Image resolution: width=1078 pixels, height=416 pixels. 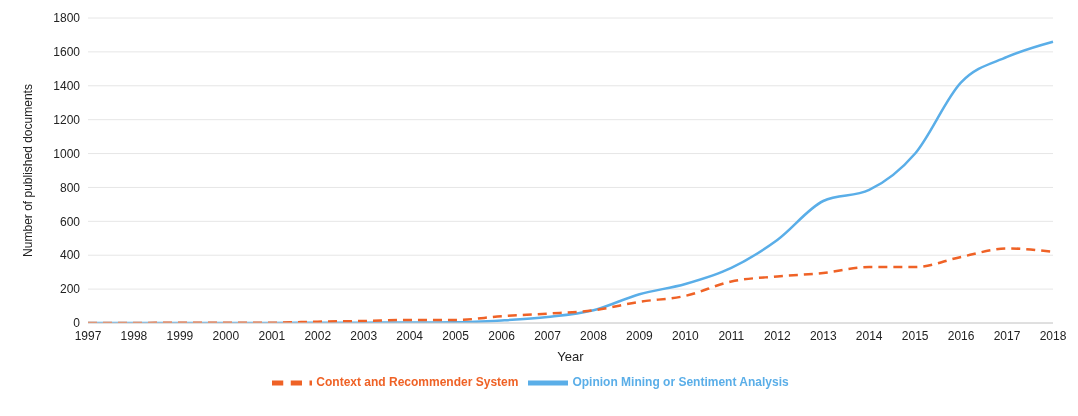 I want to click on x-tick-label: 1997, so click(x=88, y=335).